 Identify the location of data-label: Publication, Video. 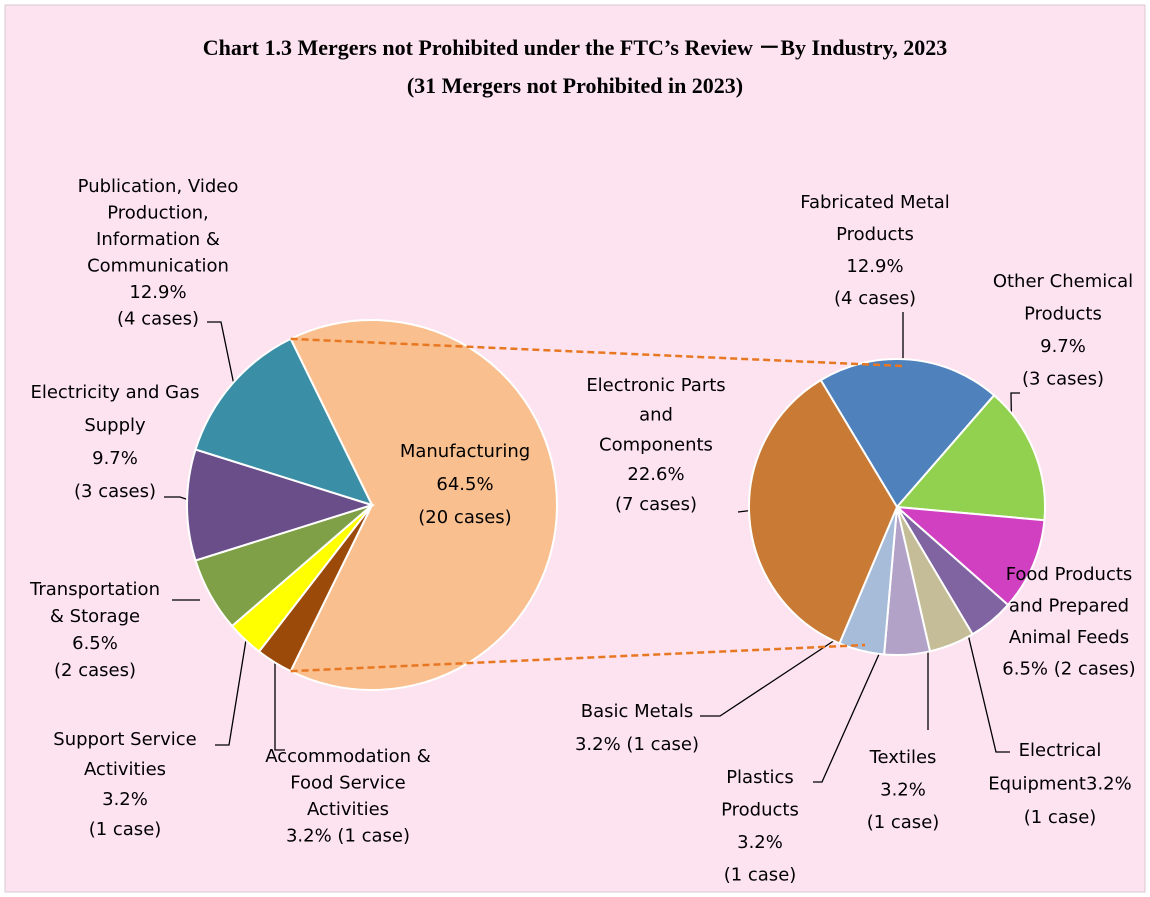
(158, 186).